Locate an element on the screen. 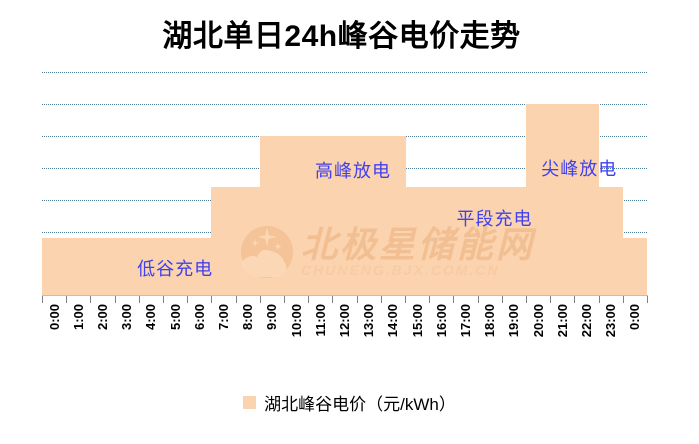 The height and width of the screenshot is (444, 699). x-tick-label: 23:00 is located at coordinates (611, 321).